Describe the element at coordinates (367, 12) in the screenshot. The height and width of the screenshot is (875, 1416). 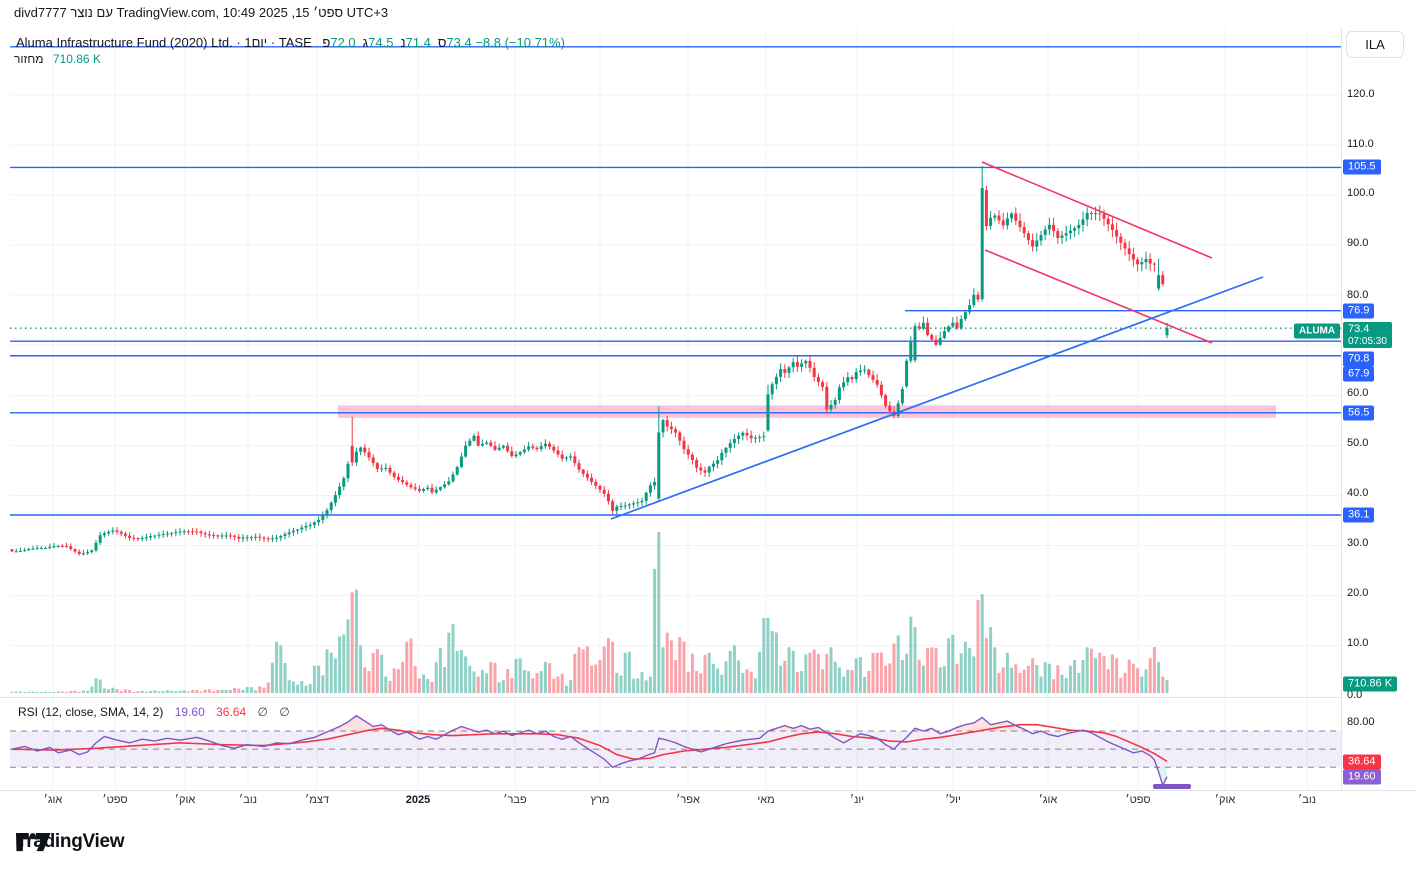
I see `text-token: UTC+3` at that location.